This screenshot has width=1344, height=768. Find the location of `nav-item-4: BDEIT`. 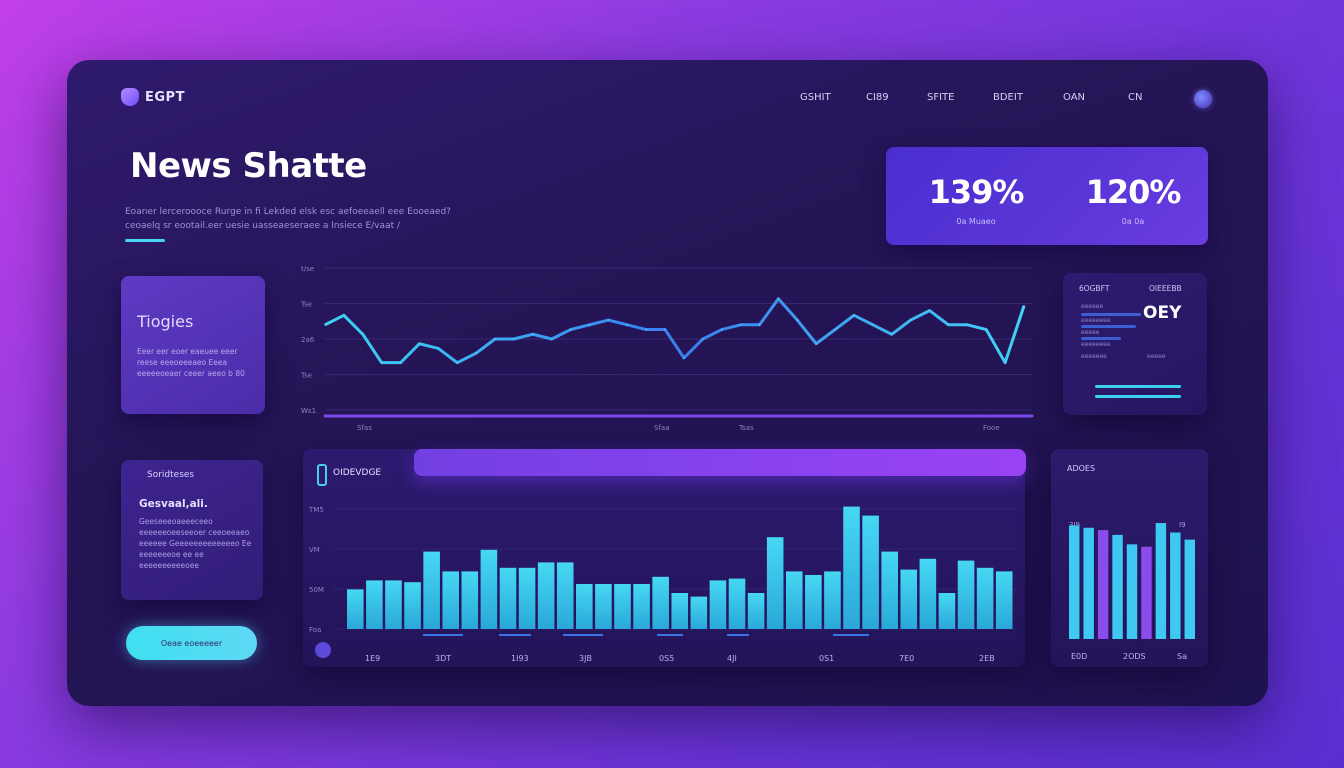

nav-item-4: BDEIT is located at coordinates (1008, 97).